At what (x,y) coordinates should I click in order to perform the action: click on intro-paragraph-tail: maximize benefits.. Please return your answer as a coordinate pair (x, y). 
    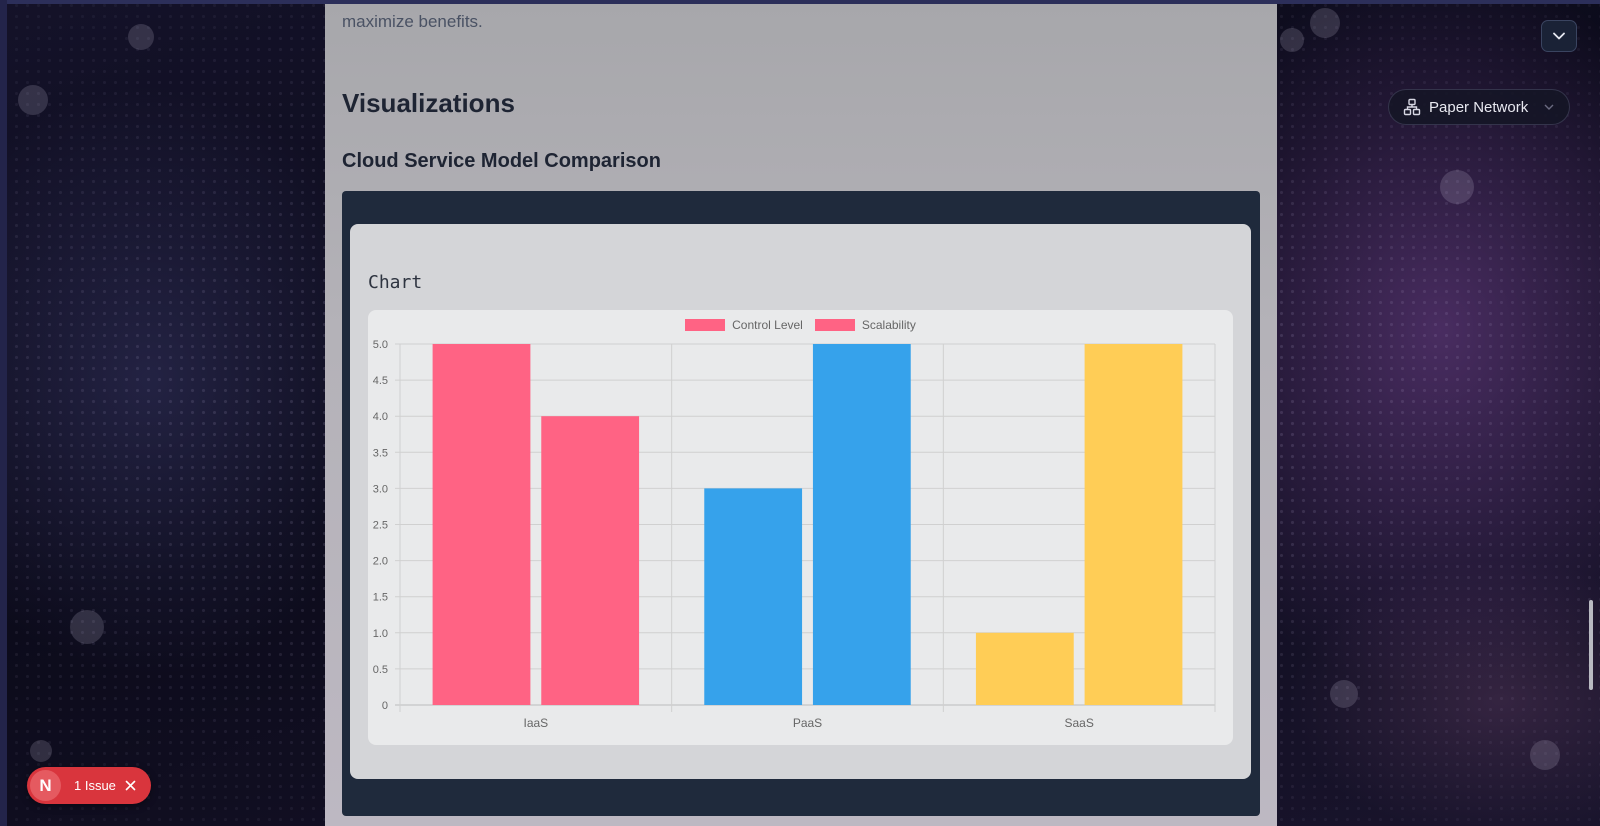
    Looking at the image, I should click on (412, 22).